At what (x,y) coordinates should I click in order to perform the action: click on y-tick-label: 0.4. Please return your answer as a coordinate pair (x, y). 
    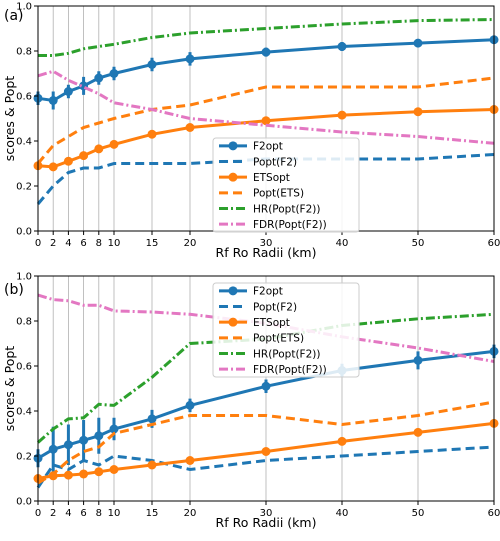
    Looking at the image, I should click on (24, 412).